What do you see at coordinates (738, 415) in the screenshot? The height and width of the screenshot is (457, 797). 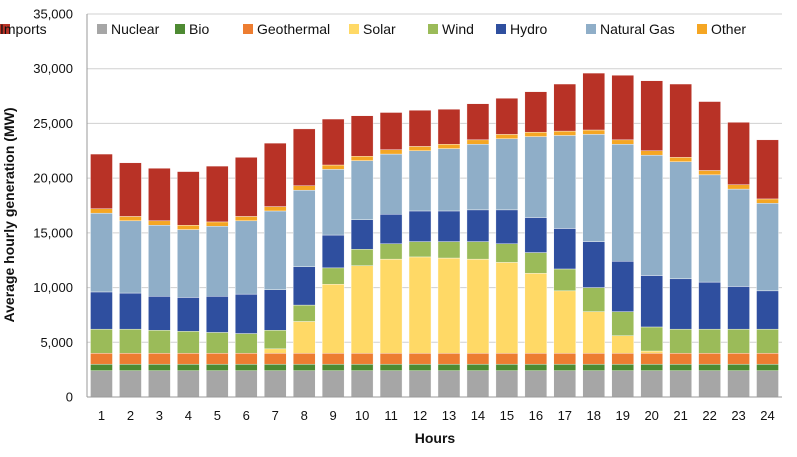 I see `x-tick-label: 23` at bounding box center [738, 415].